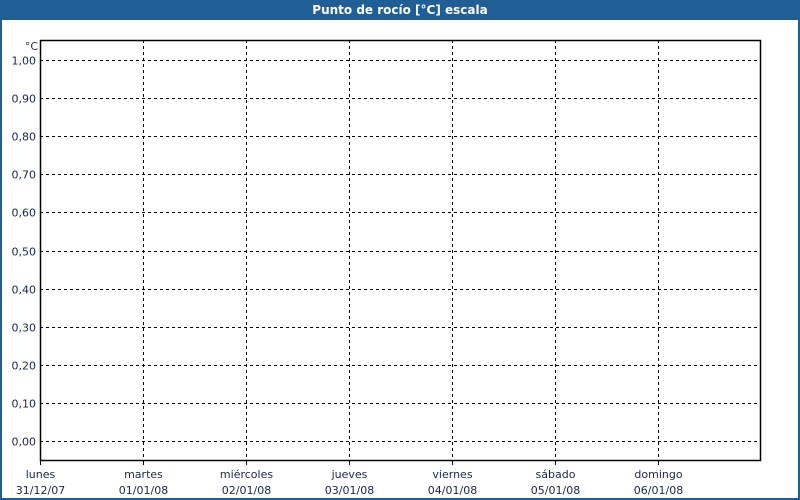  What do you see at coordinates (24, 252) in the screenshot?
I see `y-tick-label: 0,50` at bounding box center [24, 252].